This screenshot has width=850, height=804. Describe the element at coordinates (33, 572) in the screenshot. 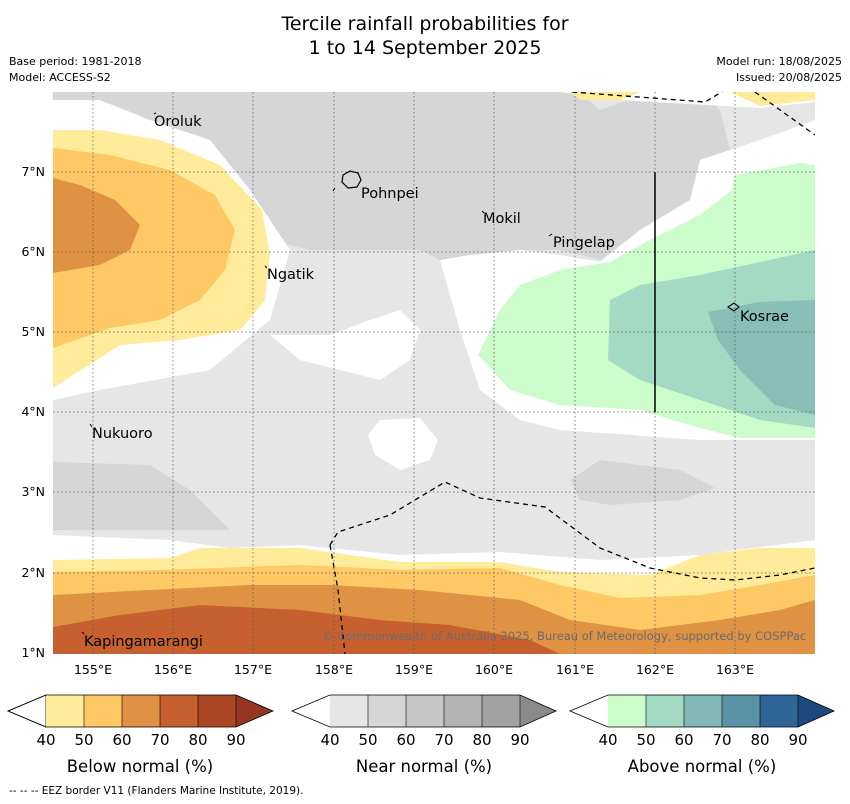

I see `lat-label: 2°N` at that location.